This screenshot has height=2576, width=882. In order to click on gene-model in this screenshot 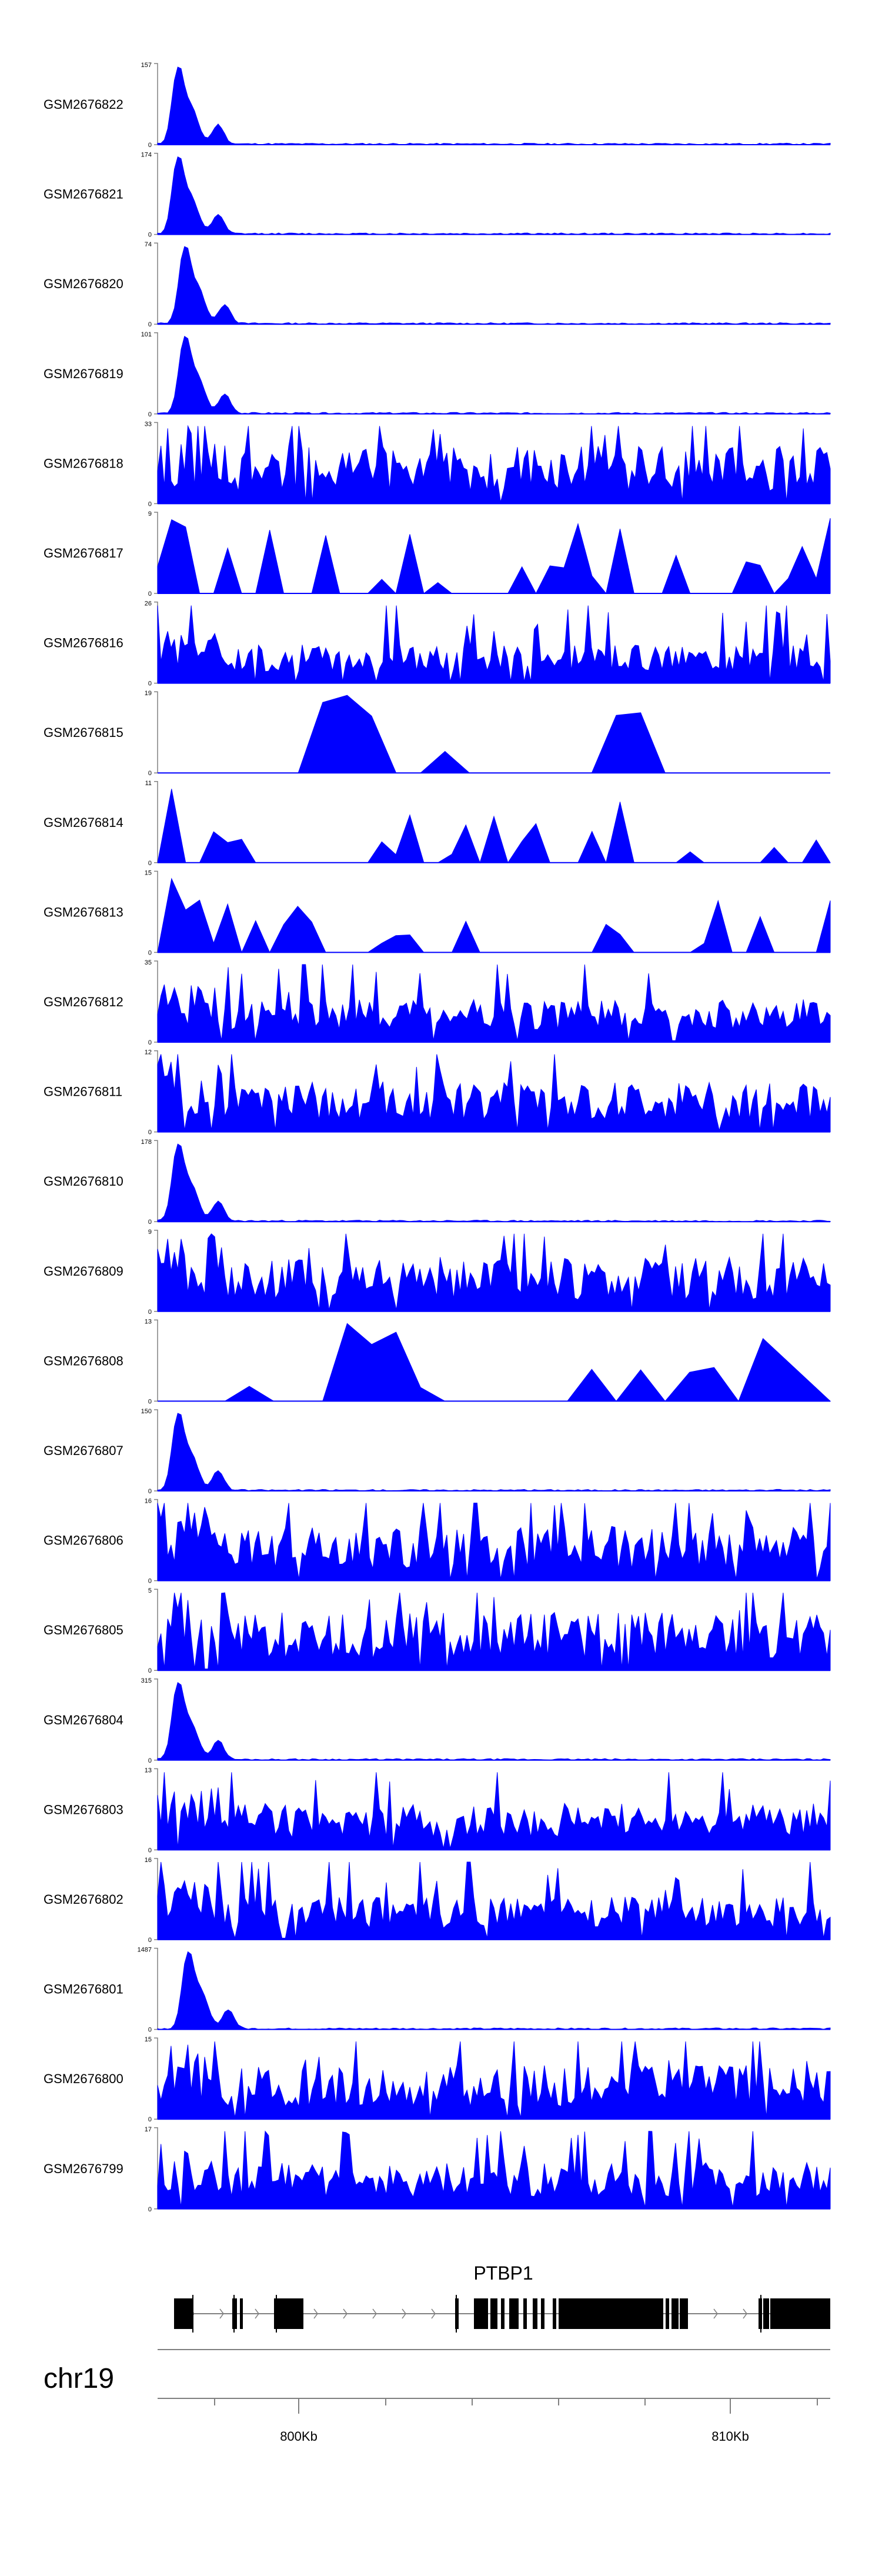, I will do `click(502, 2314)`.